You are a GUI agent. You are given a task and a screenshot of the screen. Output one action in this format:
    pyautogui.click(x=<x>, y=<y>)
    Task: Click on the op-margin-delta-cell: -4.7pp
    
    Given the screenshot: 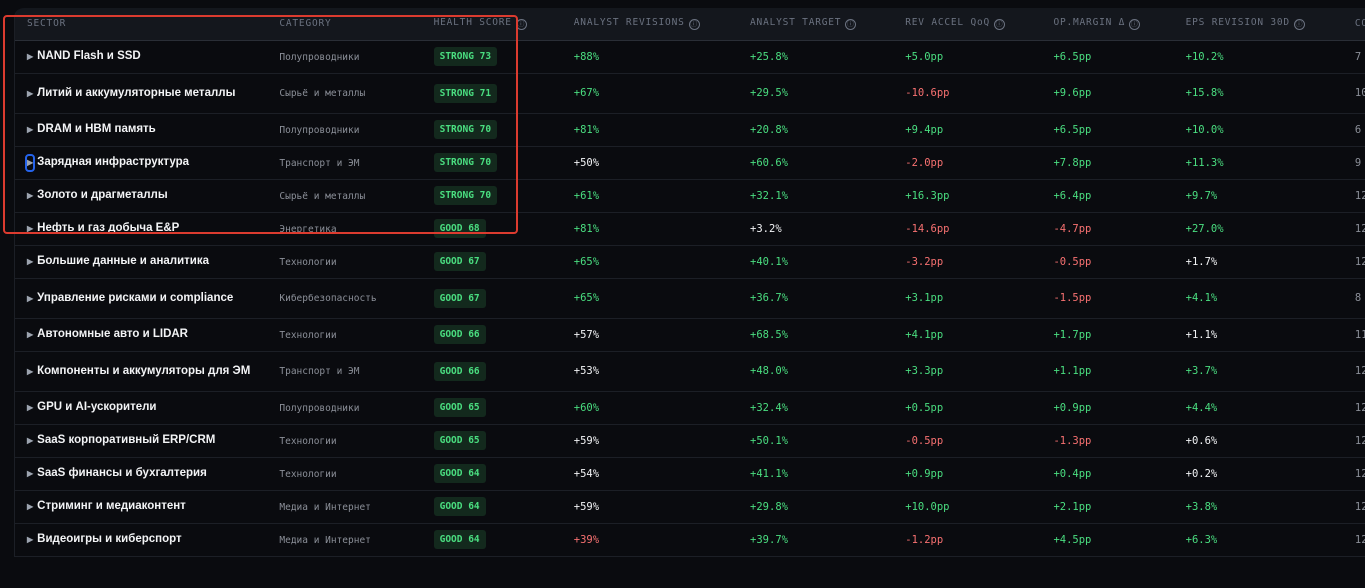 What is the action you would take?
    pyautogui.click(x=1119, y=229)
    